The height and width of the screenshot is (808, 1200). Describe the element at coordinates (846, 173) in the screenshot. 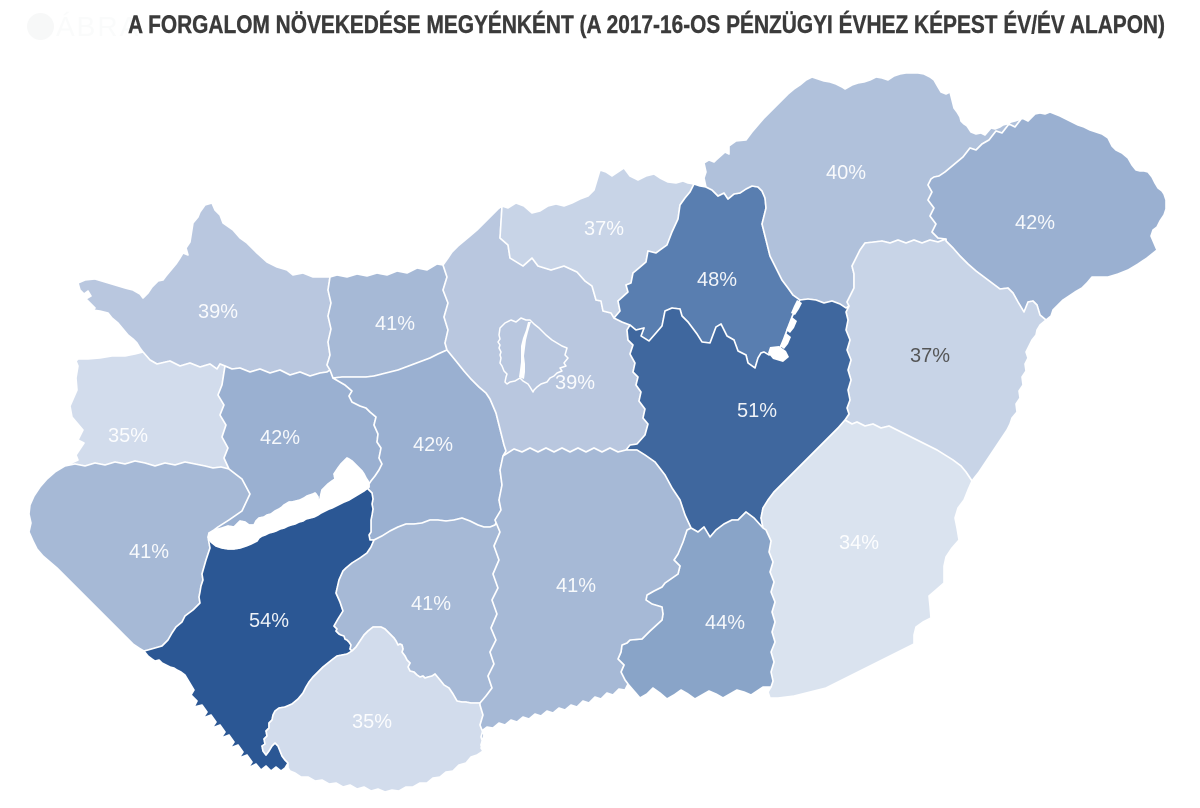

I see `svg-text: 40%` at that location.